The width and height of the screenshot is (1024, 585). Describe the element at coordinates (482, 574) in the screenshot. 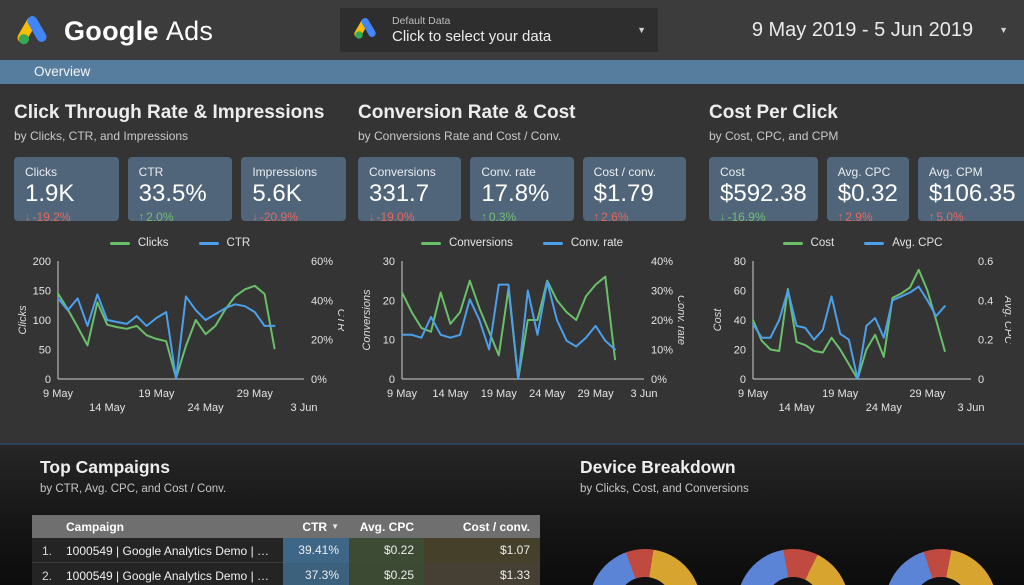

I see `row-cost-conv: $1.33` at that location.